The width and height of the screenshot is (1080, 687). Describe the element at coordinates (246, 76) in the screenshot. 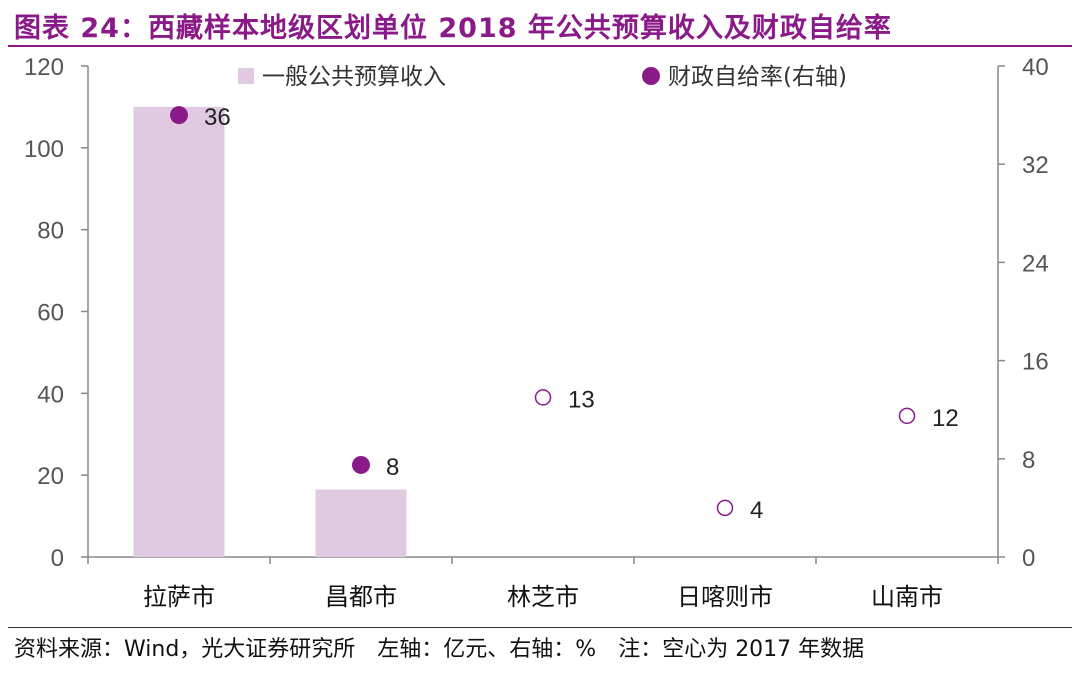

I see `legend-bar-swatch` at that location.